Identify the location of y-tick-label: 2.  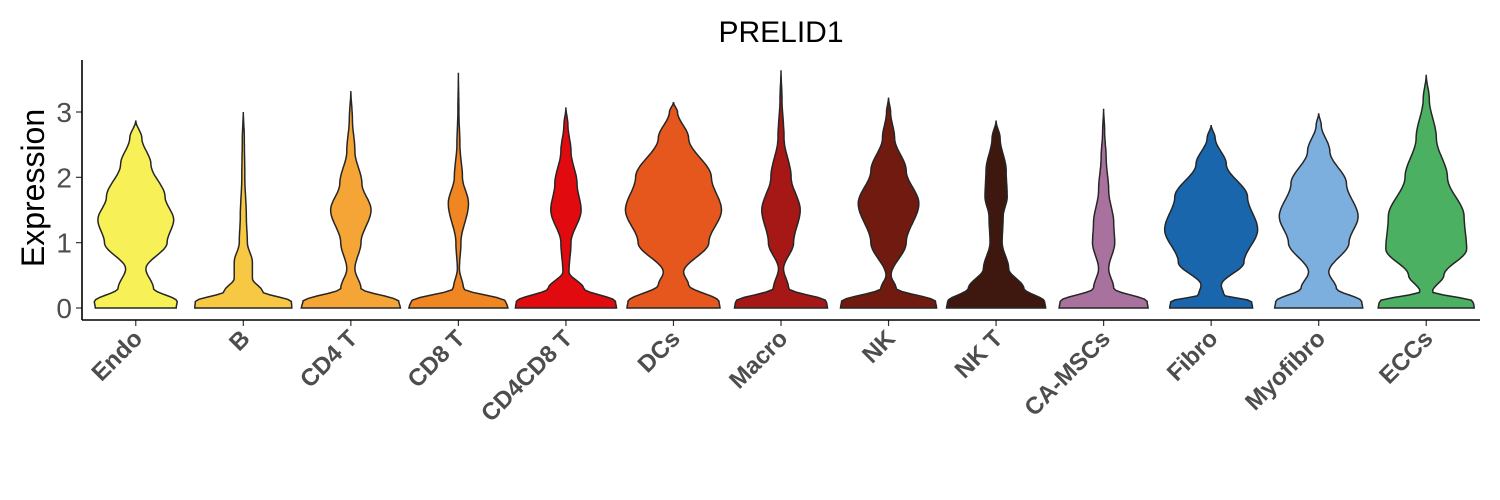
(64, 177).